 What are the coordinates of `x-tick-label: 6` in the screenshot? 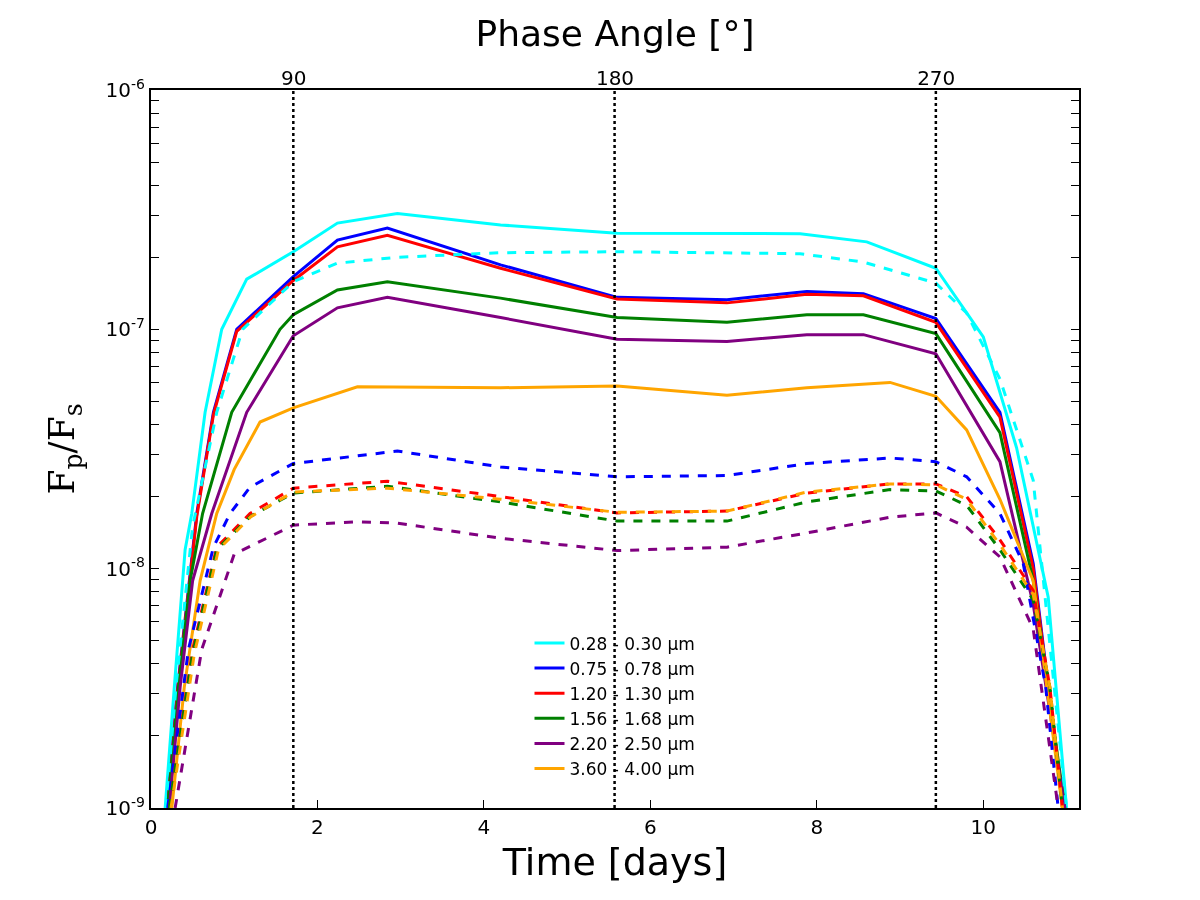 It's located at (650, 827).